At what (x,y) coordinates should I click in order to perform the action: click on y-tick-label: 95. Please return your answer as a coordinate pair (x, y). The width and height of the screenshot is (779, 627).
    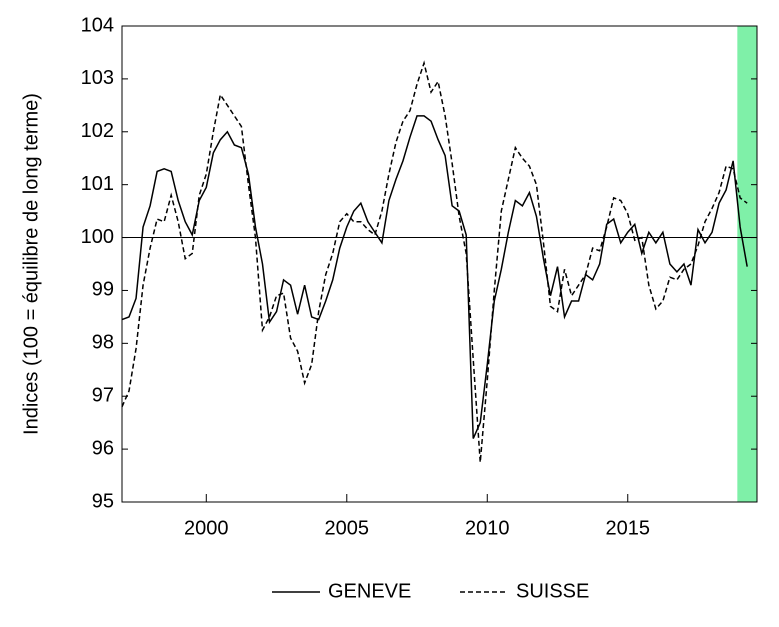
    Looking at the image, I should click on (103, 501).